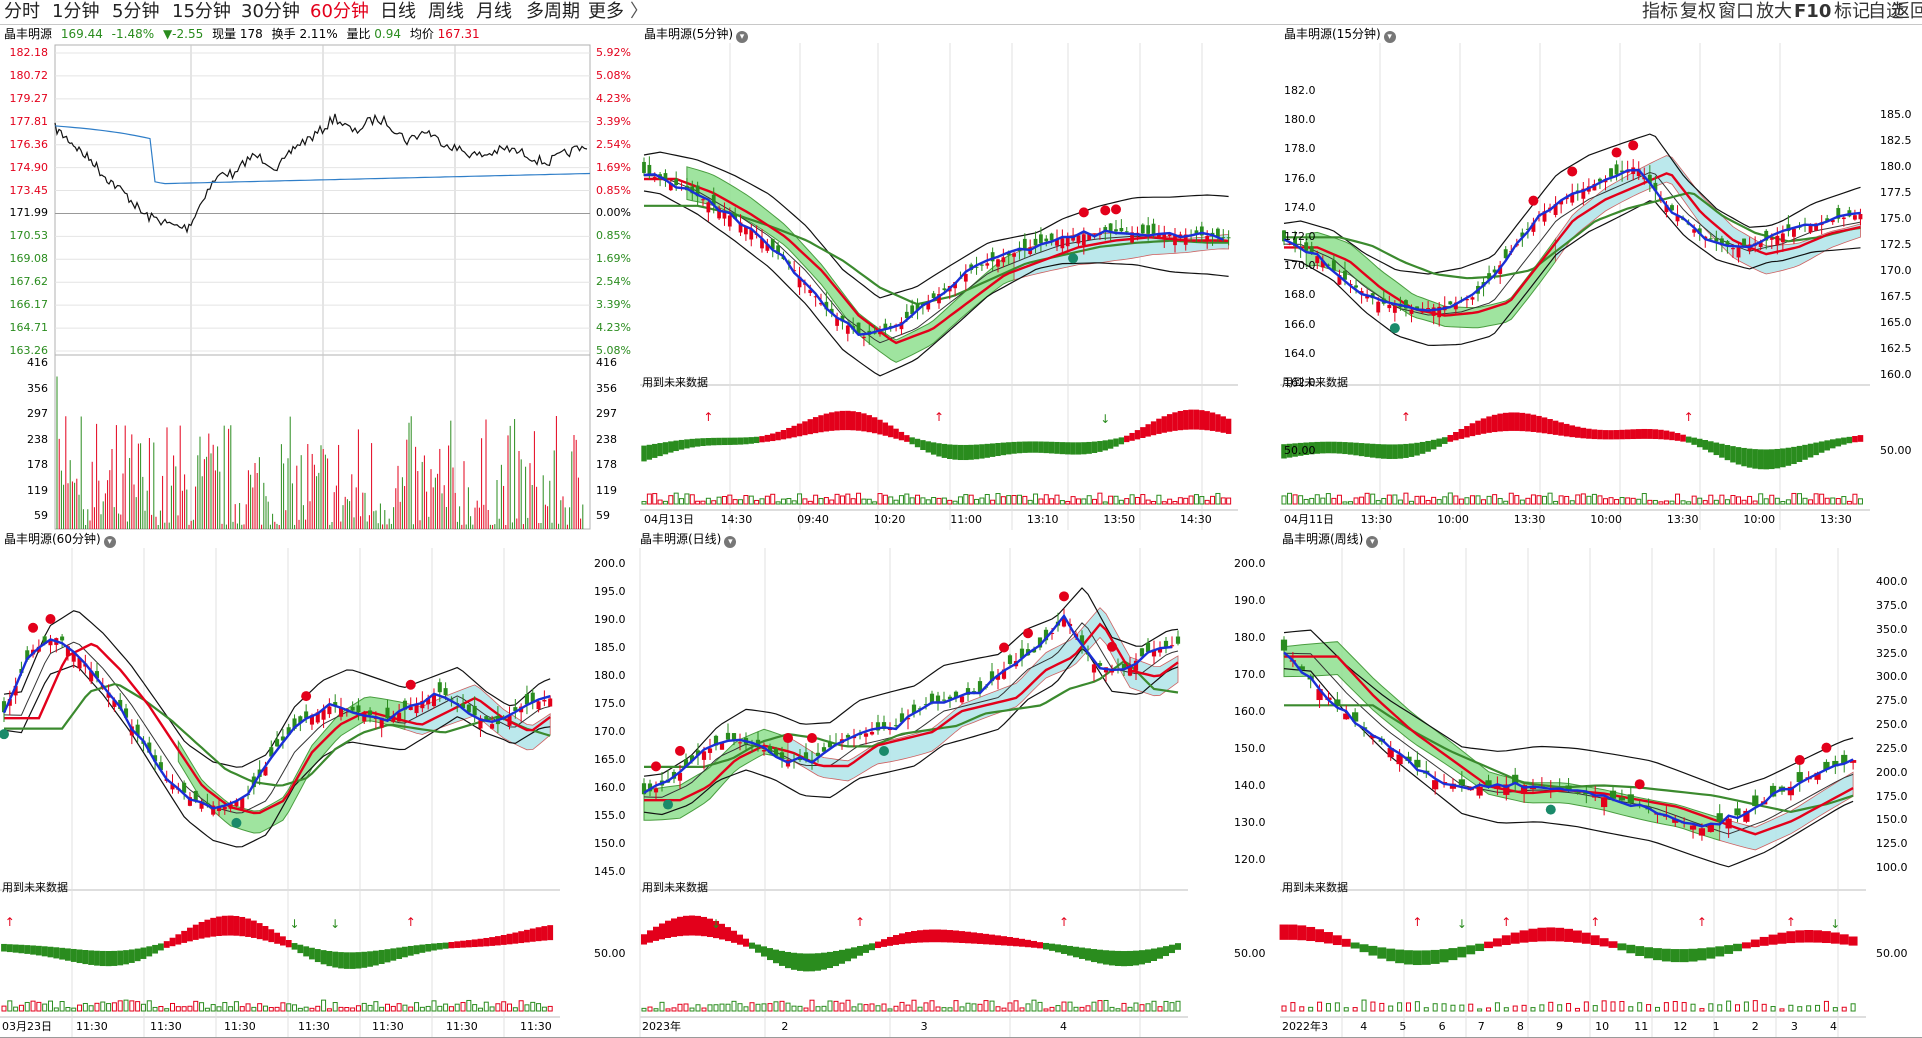 The image size is (1922, 1038). I want to click on last-price: 169.44, so click(81, 34).